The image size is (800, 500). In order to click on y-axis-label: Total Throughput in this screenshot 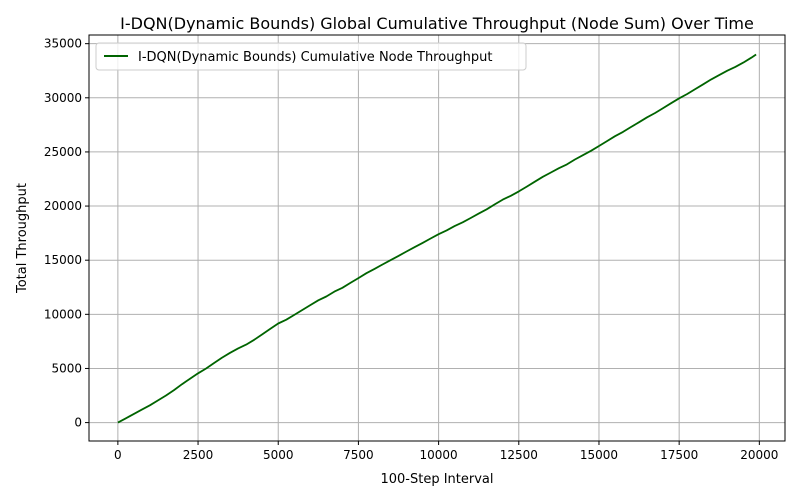, I will do `click(22, 238)`.